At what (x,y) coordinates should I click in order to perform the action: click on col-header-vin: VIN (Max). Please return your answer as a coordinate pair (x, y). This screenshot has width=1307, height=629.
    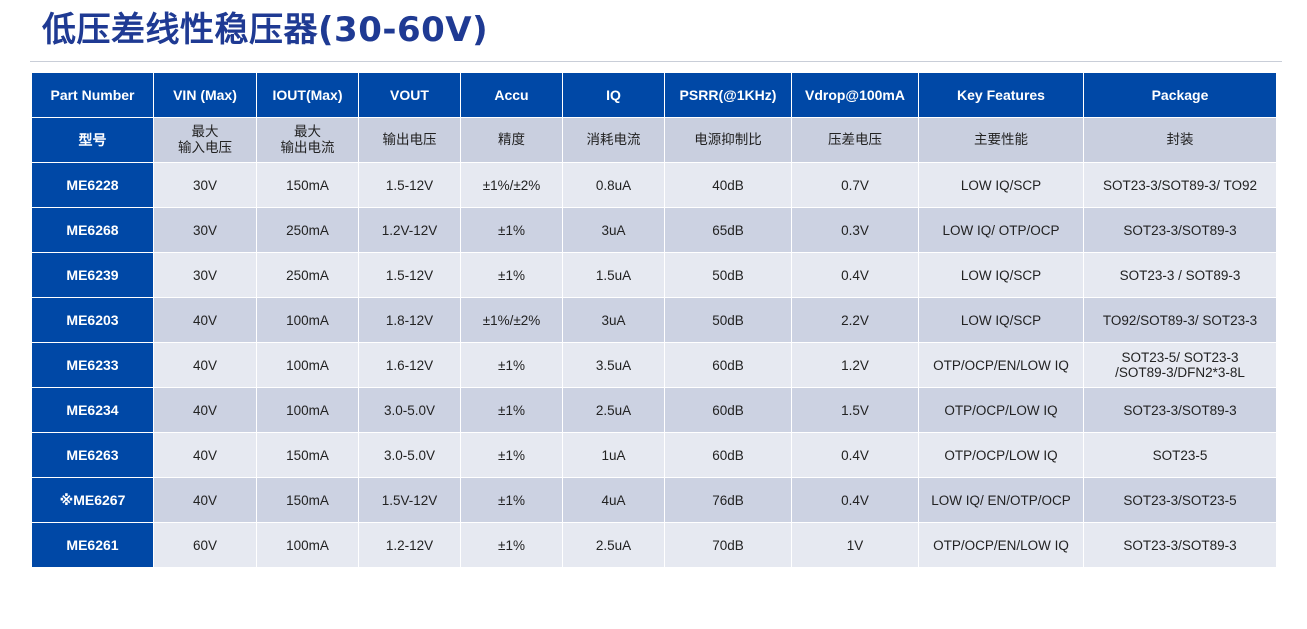
    Looking at the image, I should click on (205, 95).